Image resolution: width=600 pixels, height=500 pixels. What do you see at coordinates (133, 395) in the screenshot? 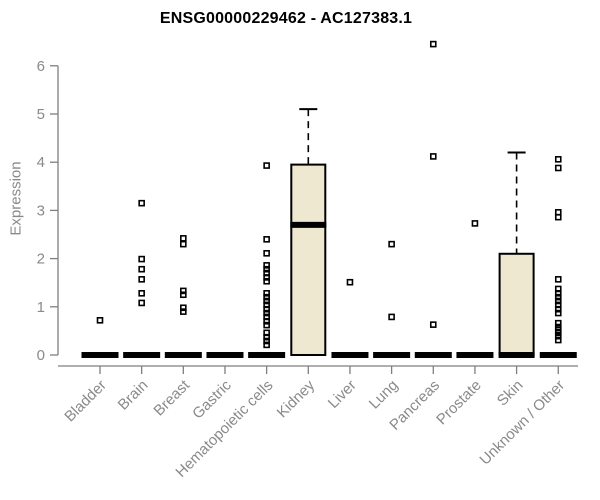
I see `x-tick-label: Brain` at bounding box center [133, 395].